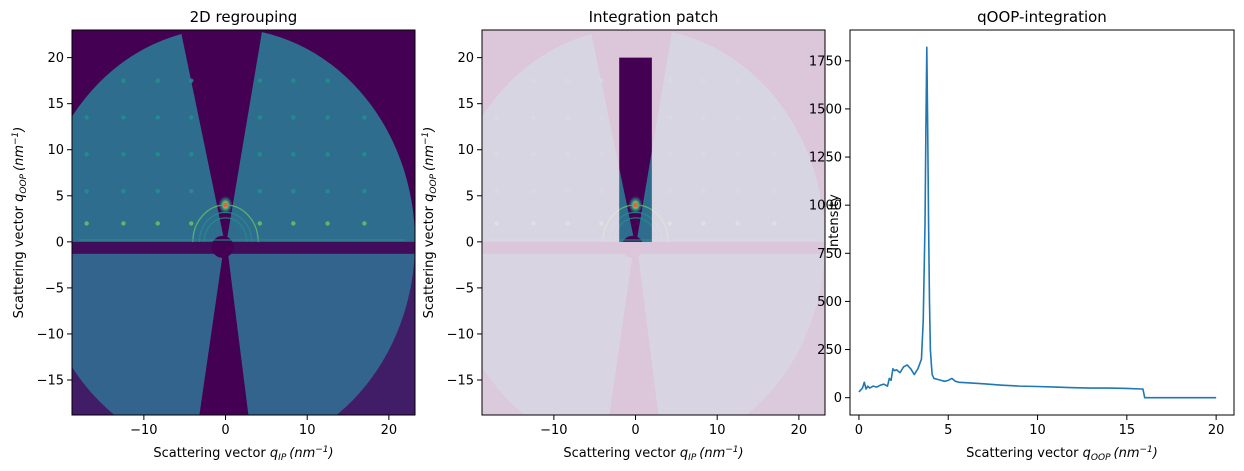 This screenshot has width=1244, height=471. I want to click on panel1-ylabel-exponent: −1, so click(16, 138).